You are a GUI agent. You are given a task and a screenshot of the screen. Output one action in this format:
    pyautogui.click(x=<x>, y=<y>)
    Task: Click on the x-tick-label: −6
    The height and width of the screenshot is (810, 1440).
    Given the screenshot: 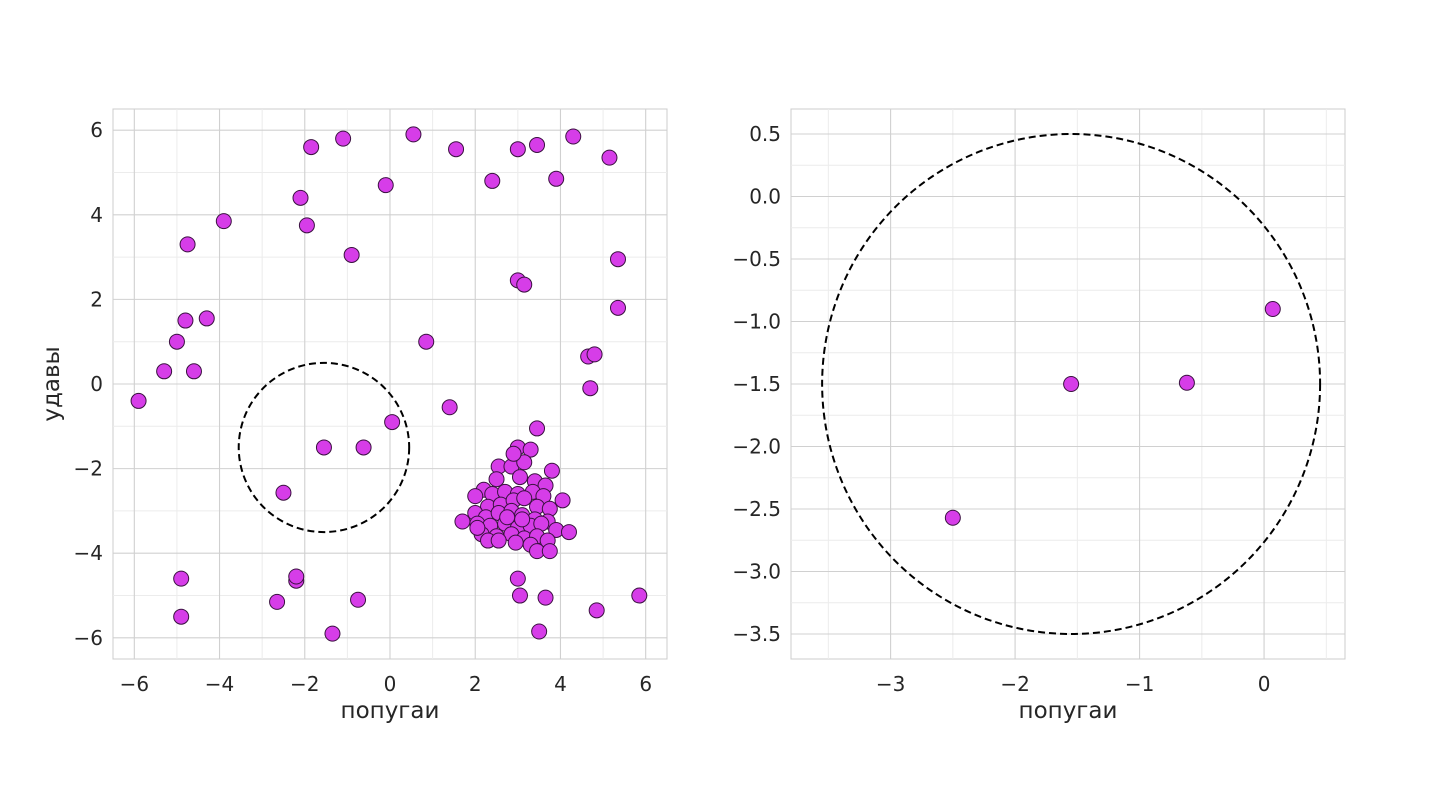 What is the action you would take?
    pyautogui.click(x=134, y=684)
    